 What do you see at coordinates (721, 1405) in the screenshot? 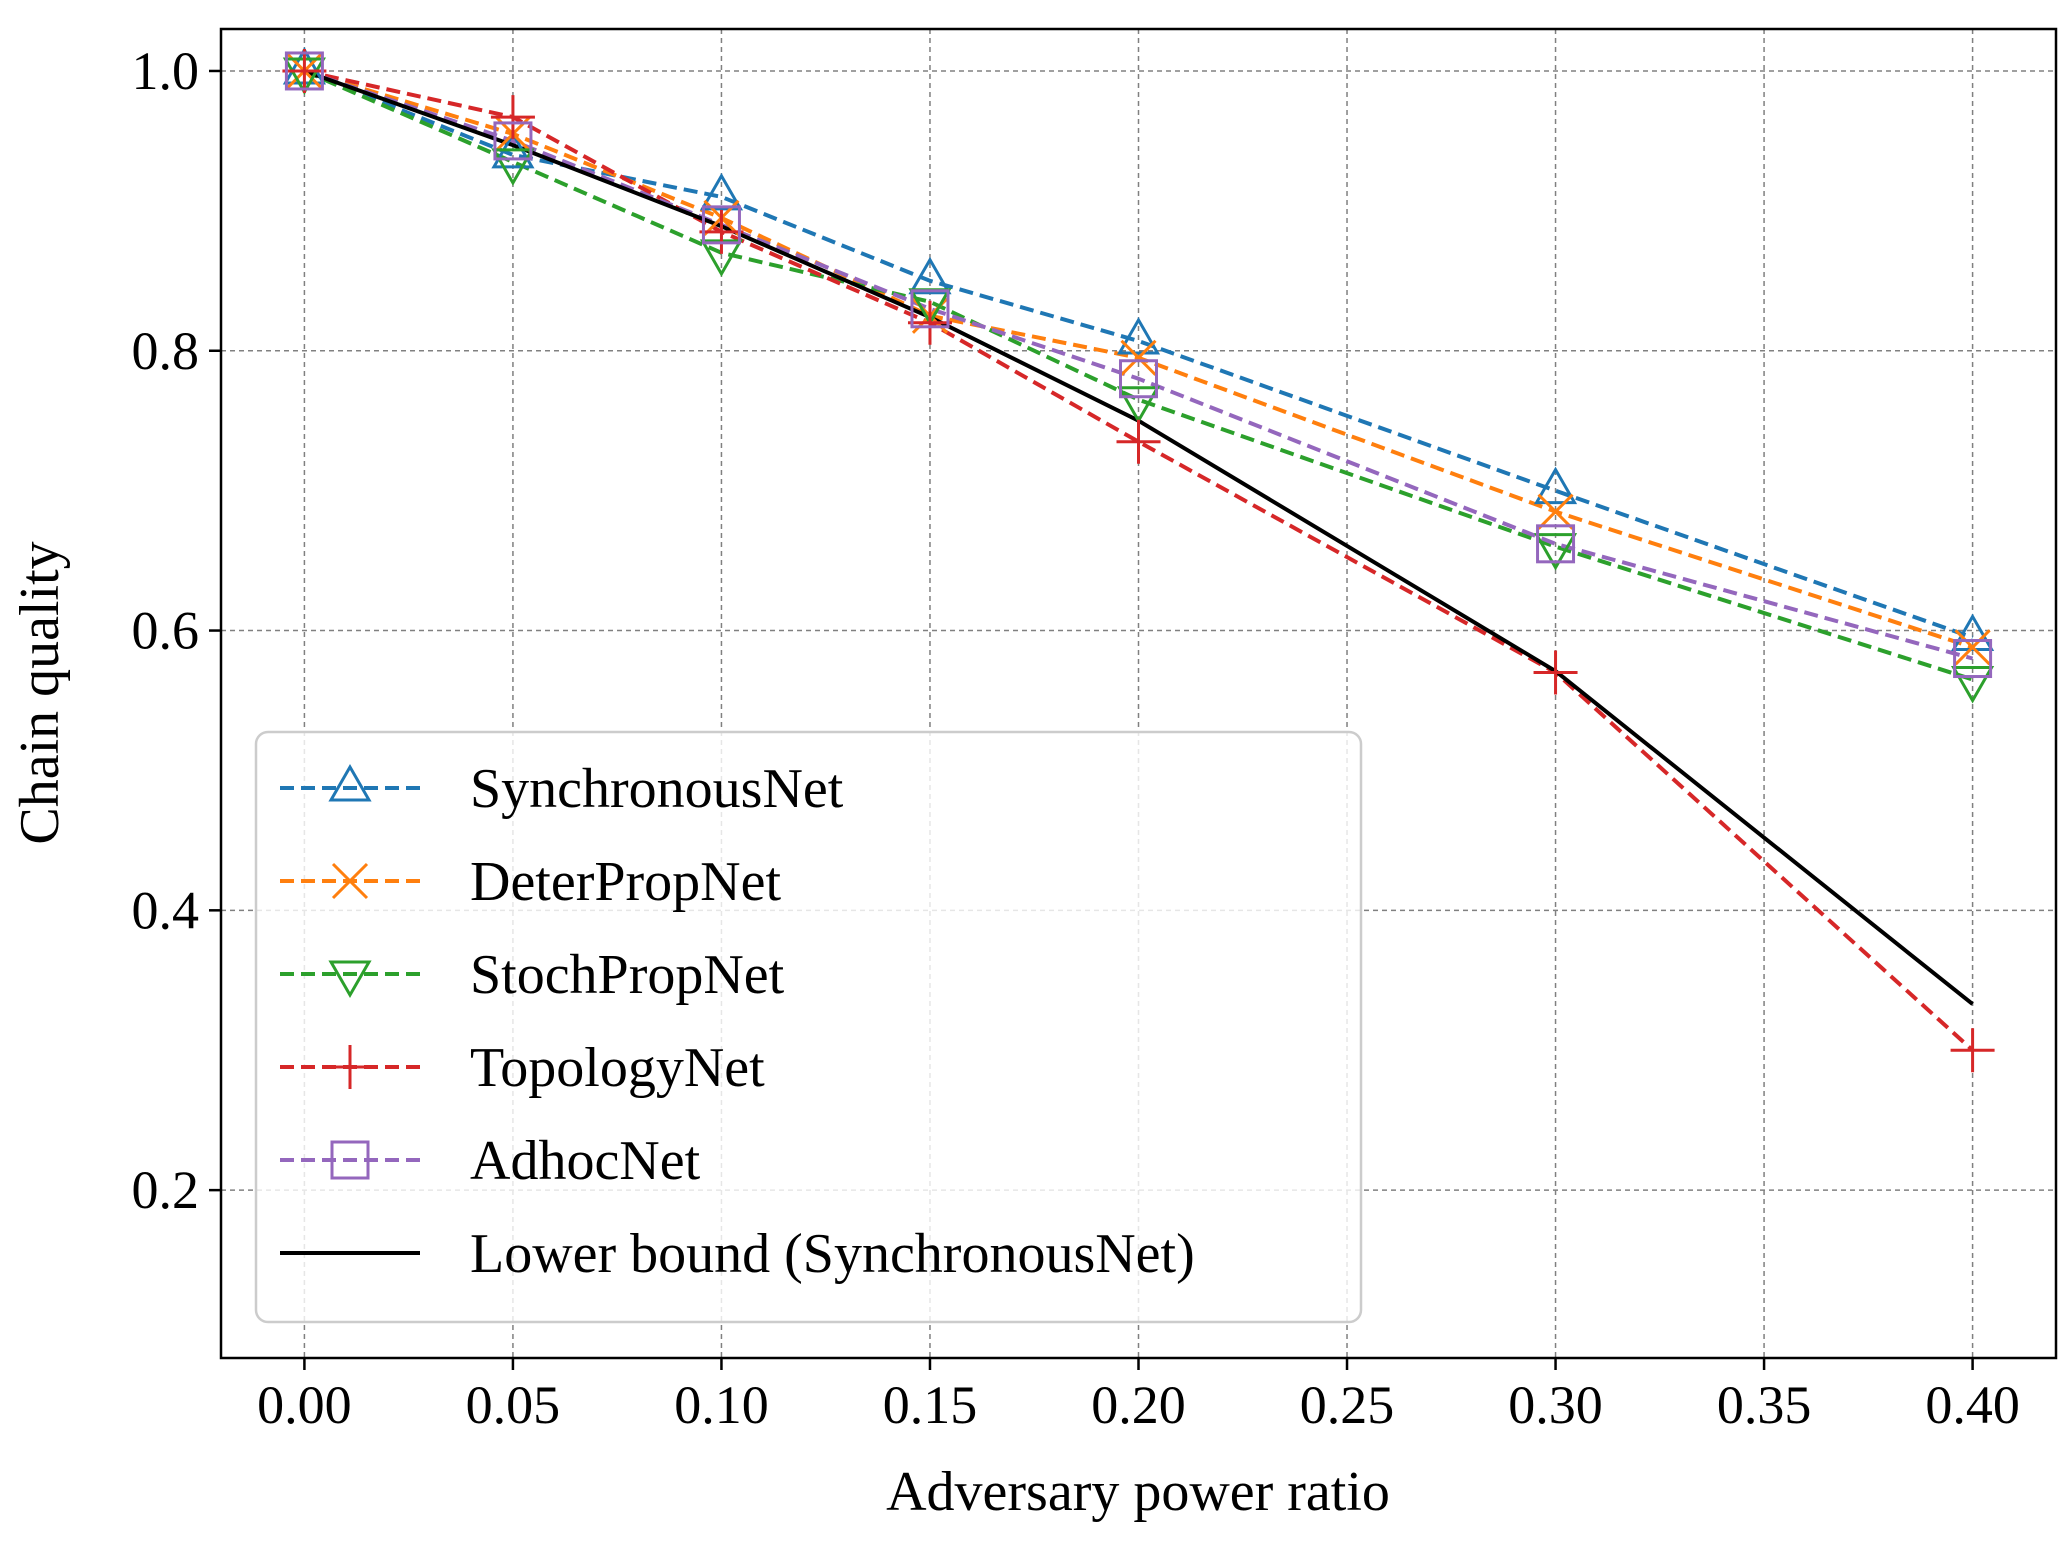
I see `x-tick-label: 0.10` at bounding box center [721, 1405].